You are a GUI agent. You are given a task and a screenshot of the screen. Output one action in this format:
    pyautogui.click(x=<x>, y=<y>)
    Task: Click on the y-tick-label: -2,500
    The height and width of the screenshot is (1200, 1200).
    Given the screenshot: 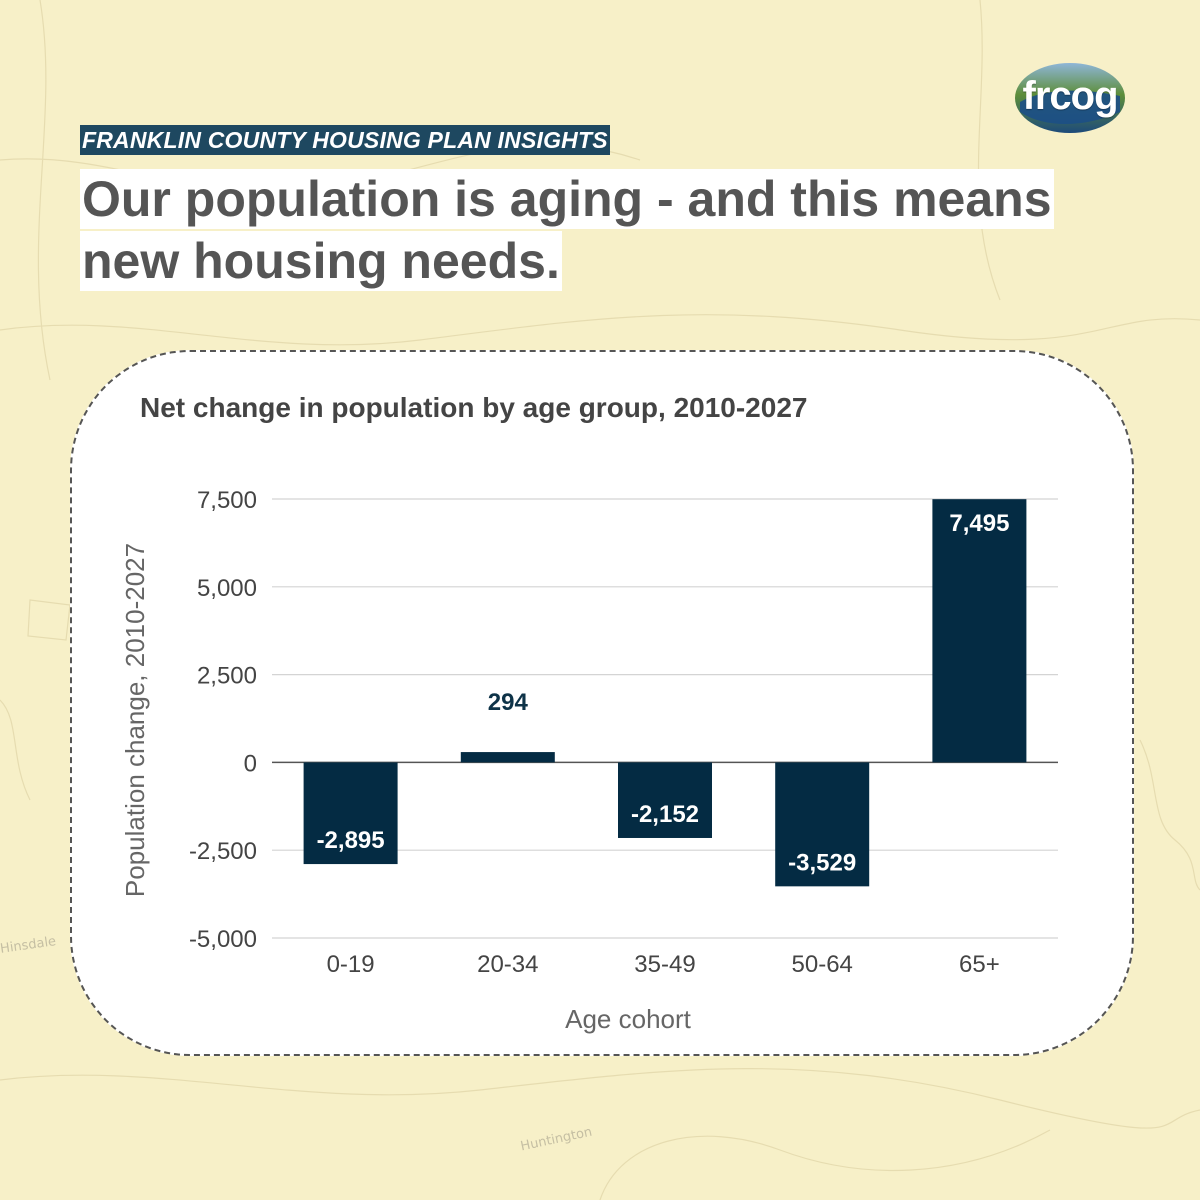 What is the action you would take?
    pyautogui.click(x=223, y=851)
    